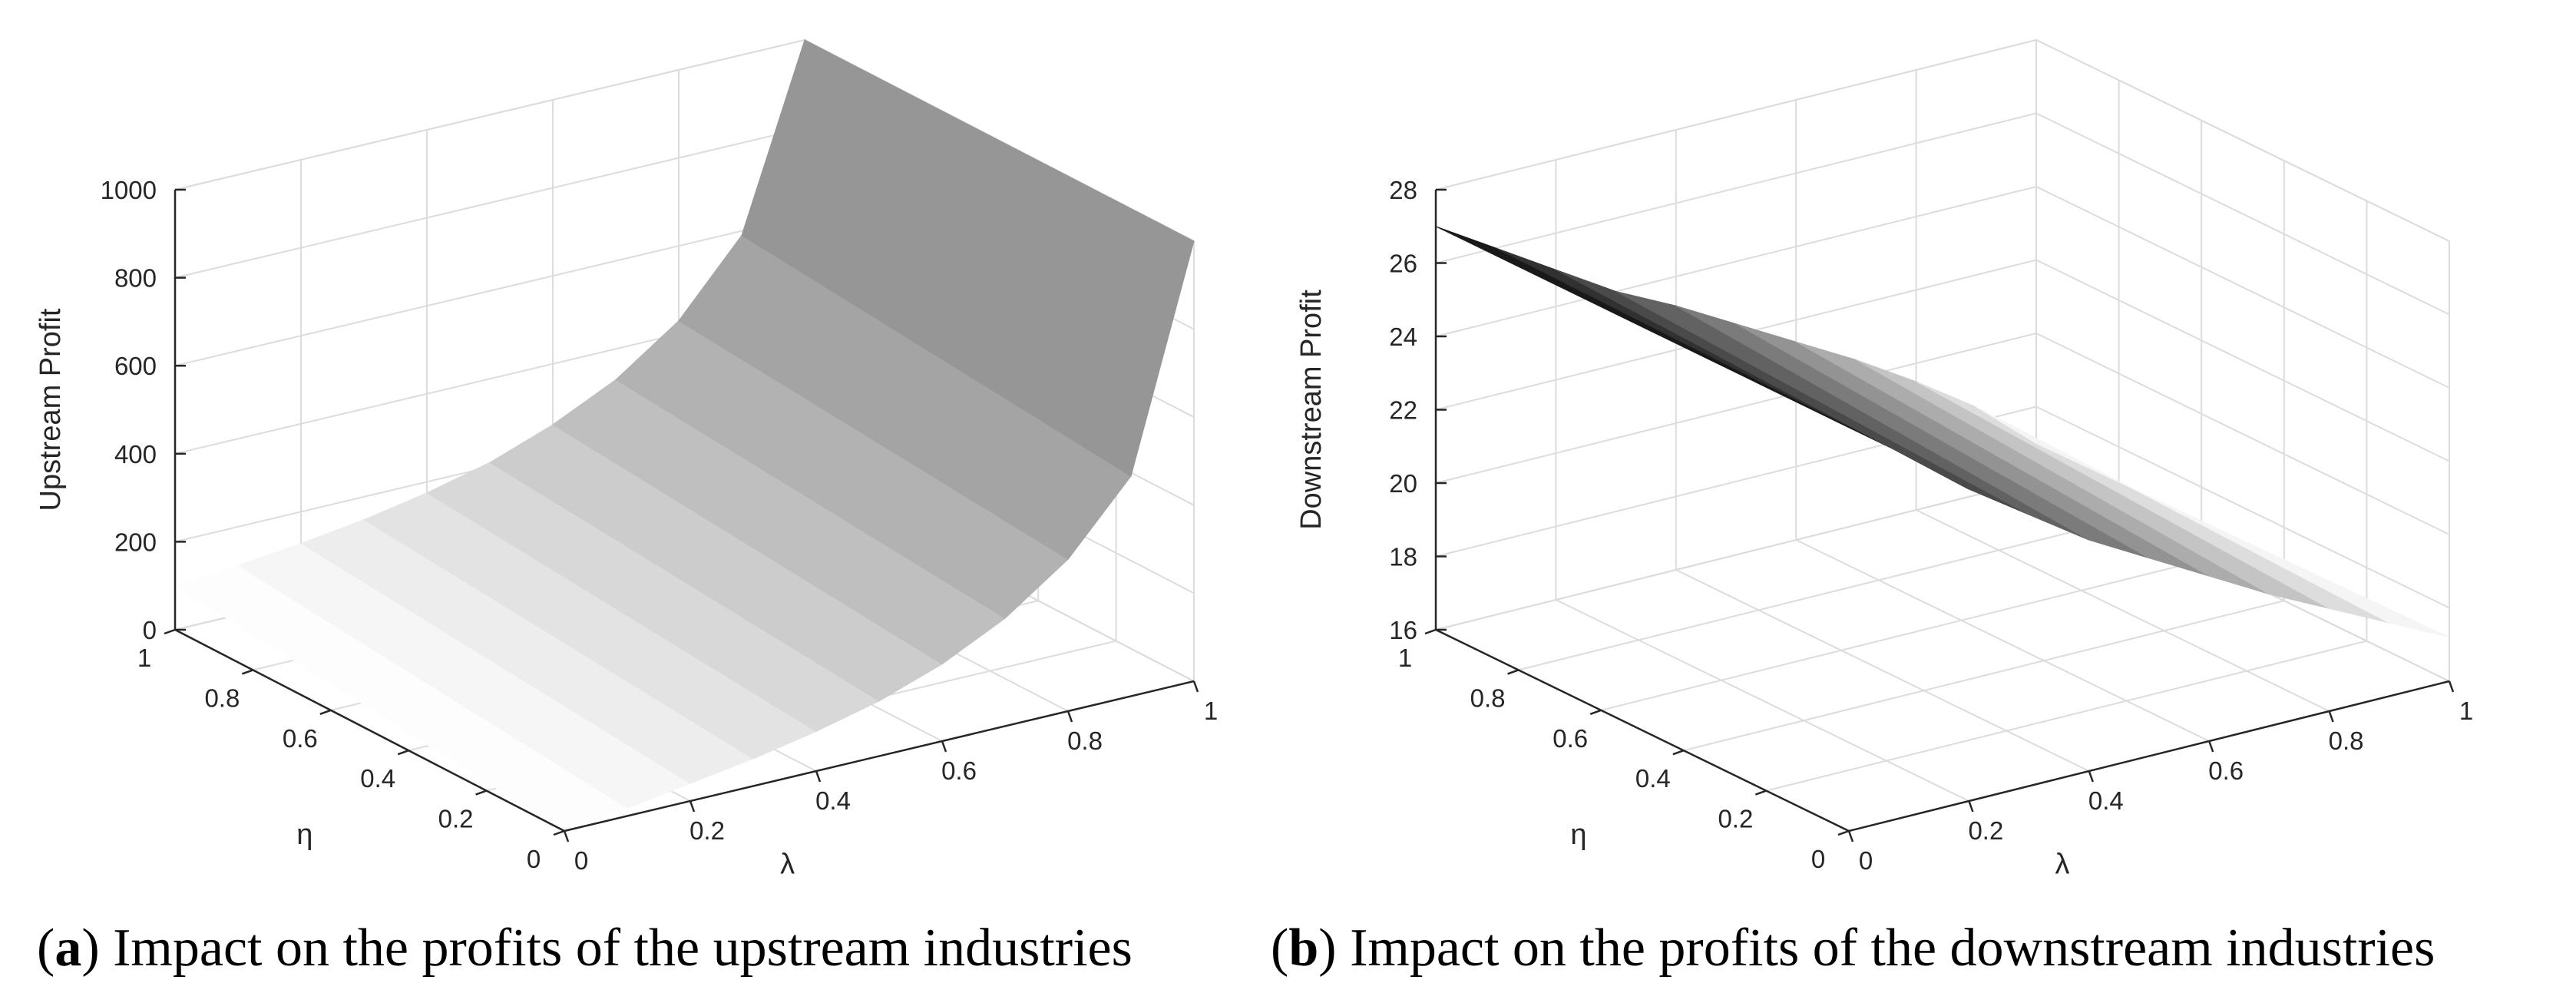 The height and width of the screenshot is (1003, 2576). What do you see at coordinates (135, 366) in the screenshot?
I see `panel-a-z-tick-label: 600` at bounding box center [135, 366].